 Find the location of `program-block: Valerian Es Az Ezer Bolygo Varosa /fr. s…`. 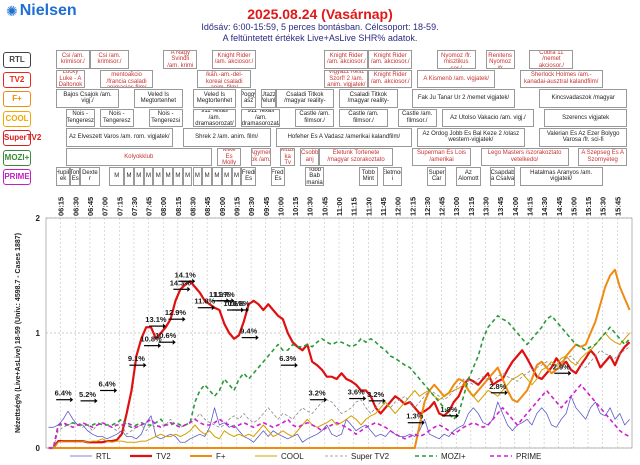

program-block: Valerian Es Az Ezer Bolygo Varosa /fr. s… is located at coordinates (583, 137).